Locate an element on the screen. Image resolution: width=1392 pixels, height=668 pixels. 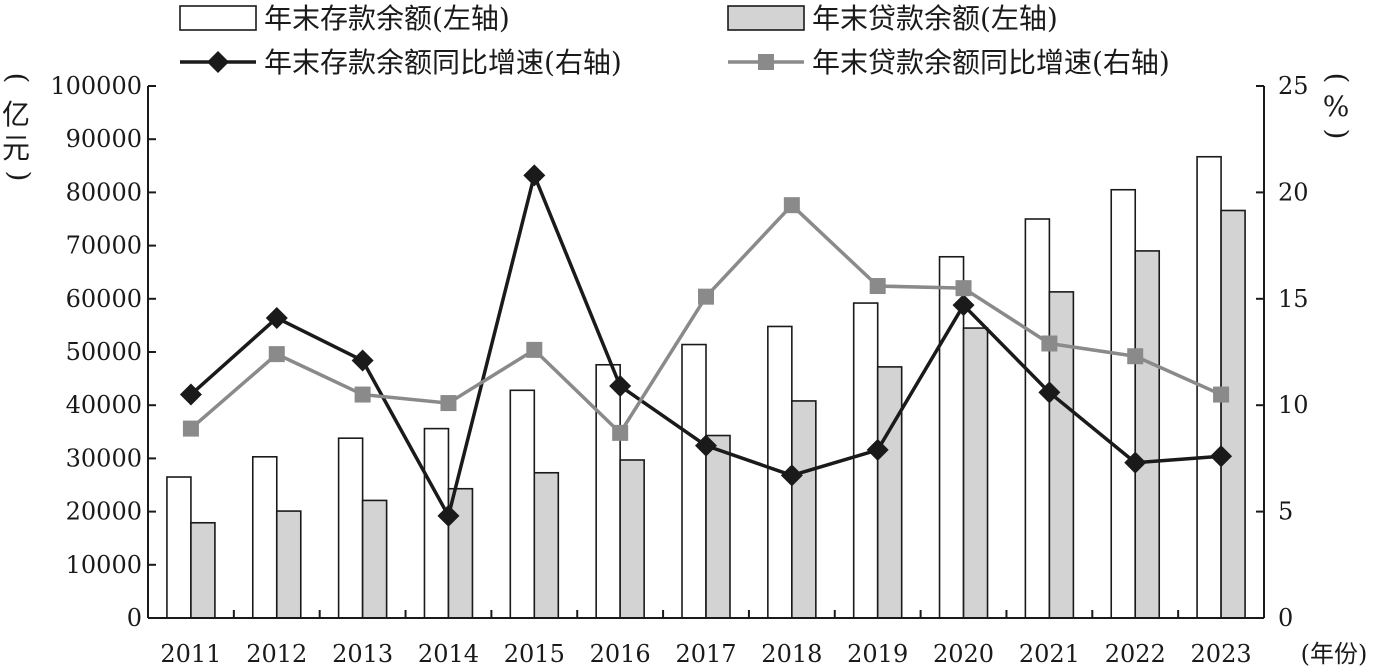
x-tick-label-2021: 2021 is located at coordinates (1049, 654).